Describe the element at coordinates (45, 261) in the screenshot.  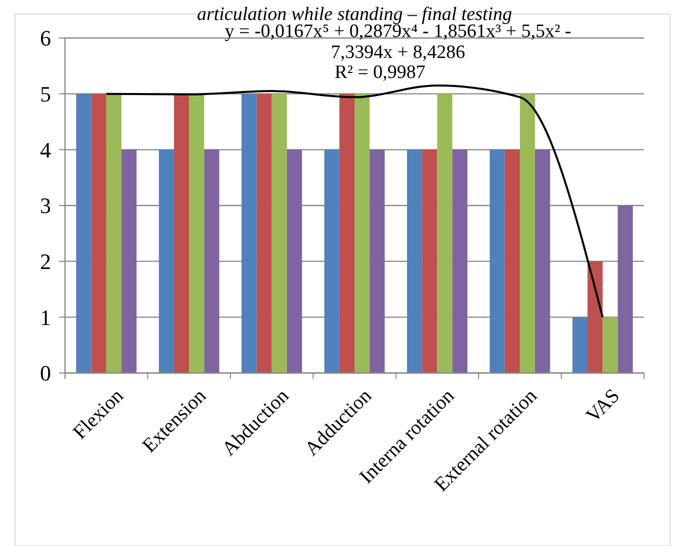
I see `y-tick-label: 2` at that location.